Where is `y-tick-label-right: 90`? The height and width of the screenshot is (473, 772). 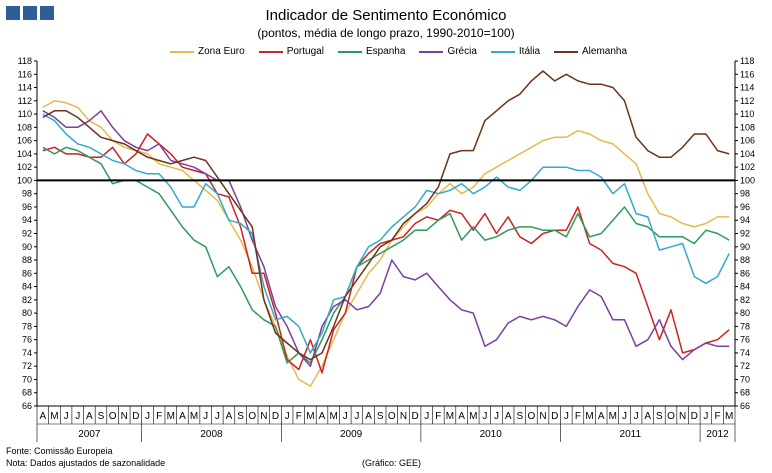
y-tick-label-right: 90 is located at coordinates (745, 247).